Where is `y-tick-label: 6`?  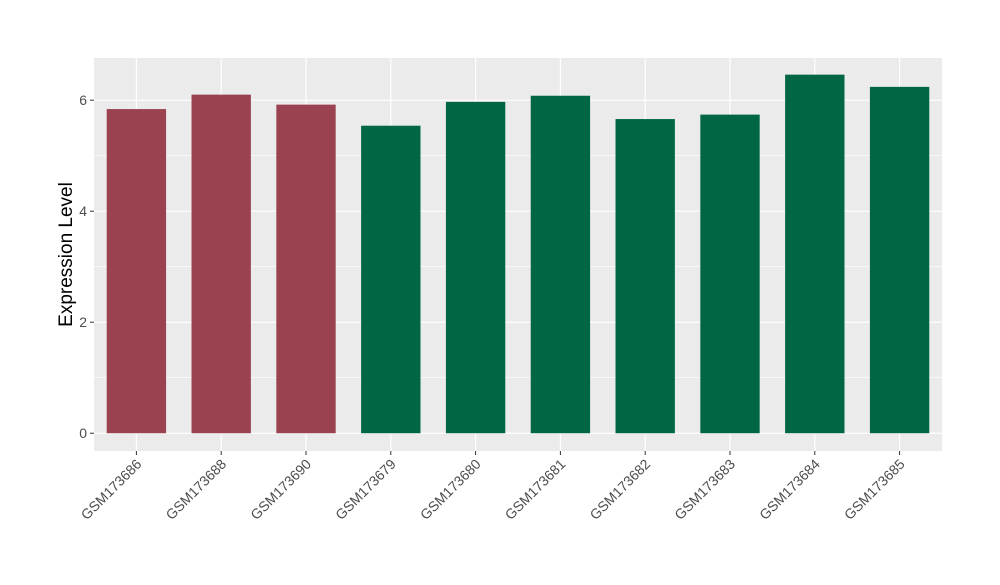
y-tick-label: 6 is located at coordinates (83, 100).